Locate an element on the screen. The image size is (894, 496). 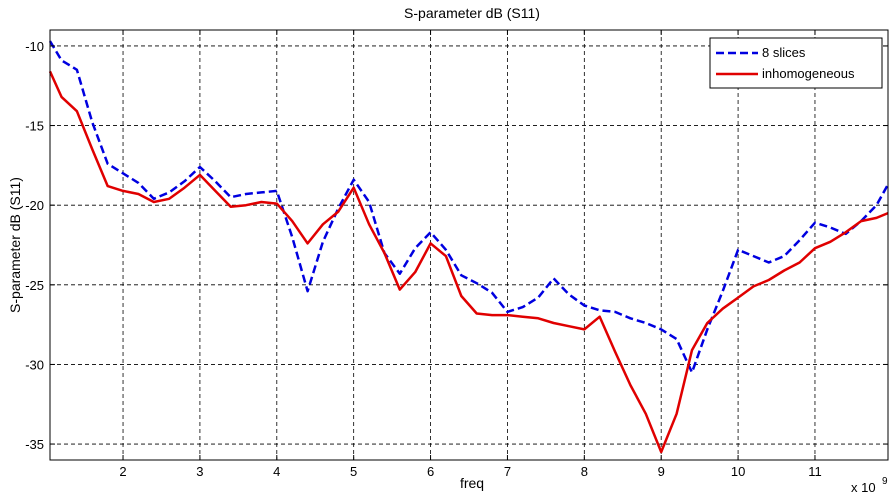
x-tick-label: 7 is located at coordinates (507, 471).